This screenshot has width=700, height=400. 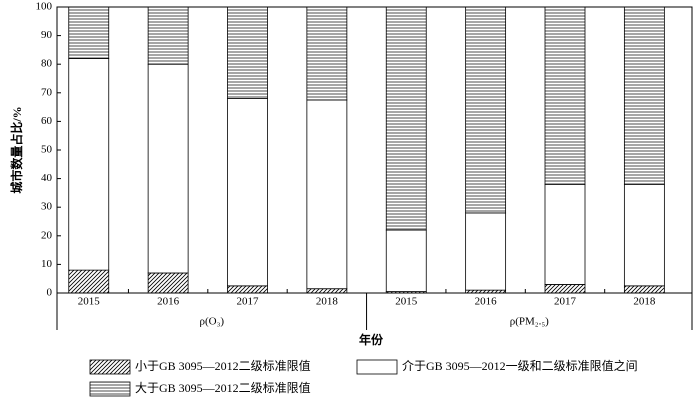 I want to click on group-label: ρ(PM₂.₅), so click(x=529, y=322).